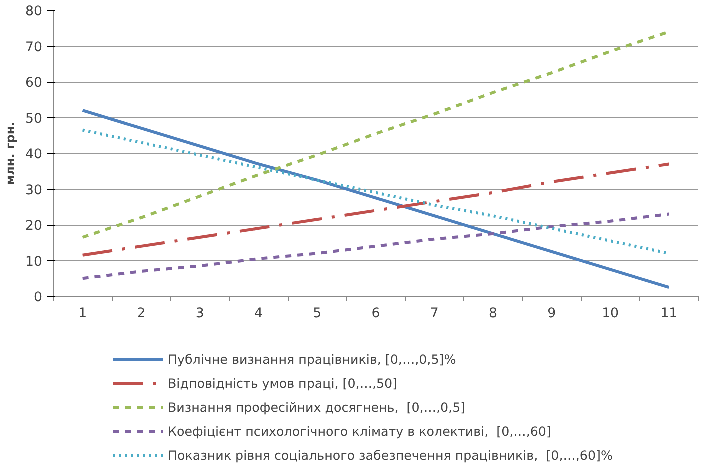 The height and width of the screenshot is (474, 713). What do you see at coordinates (283, 383) in the screenshot?
I see `legend-label: Відповідність умов праці, [0,…,50]` at bounding box center [283, 383].